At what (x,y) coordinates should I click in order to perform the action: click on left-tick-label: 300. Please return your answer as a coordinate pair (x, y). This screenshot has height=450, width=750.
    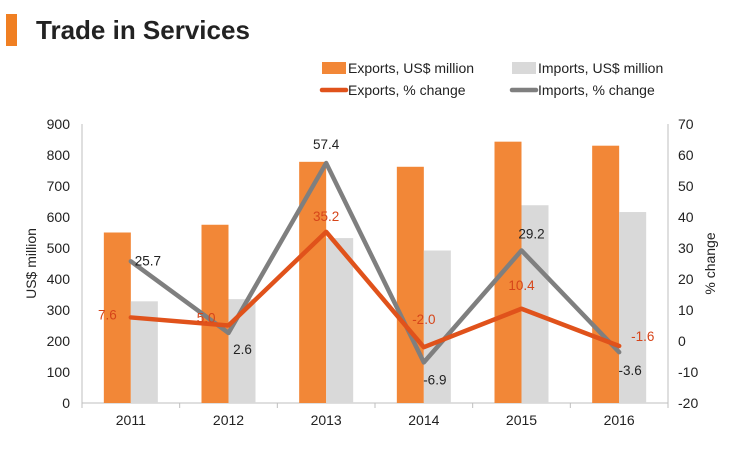
    Looking at the image, I should click on (59, 310).